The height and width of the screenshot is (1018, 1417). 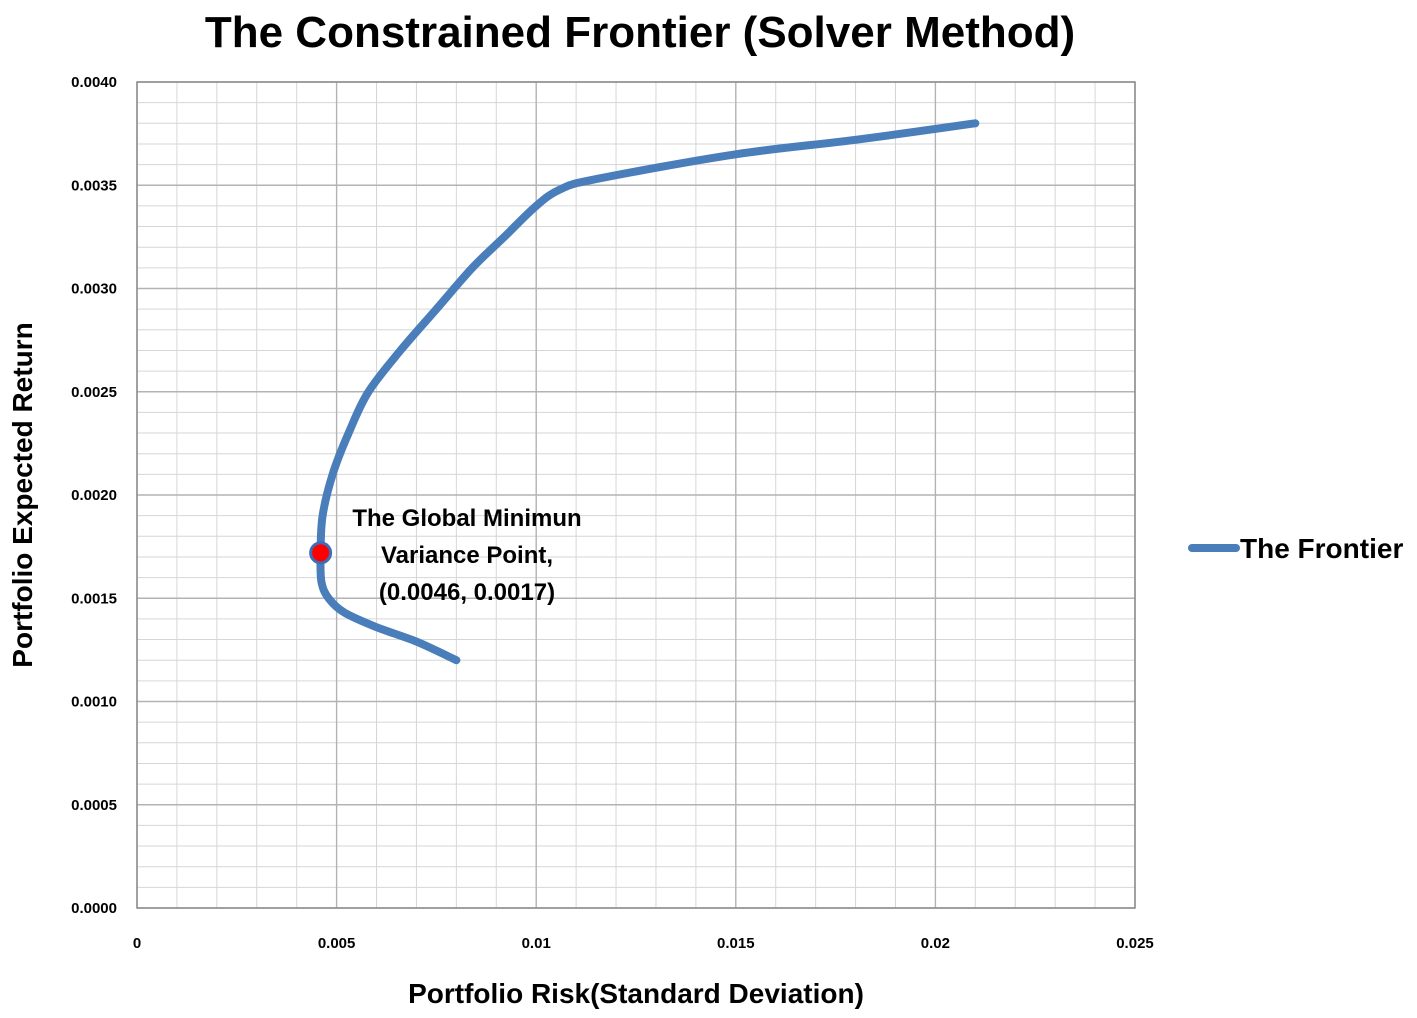 I want to click on x-tick-label: 0, so click(x=137, y=943).